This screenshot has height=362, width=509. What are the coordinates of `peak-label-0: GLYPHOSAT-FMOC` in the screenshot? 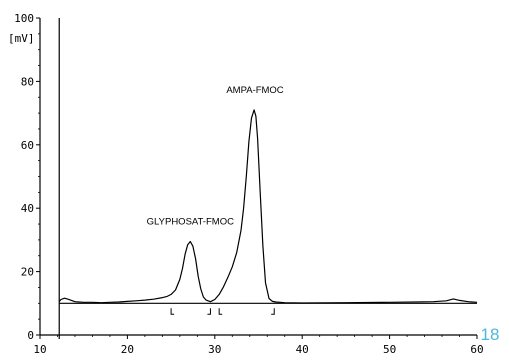 It's located at (190, 221).